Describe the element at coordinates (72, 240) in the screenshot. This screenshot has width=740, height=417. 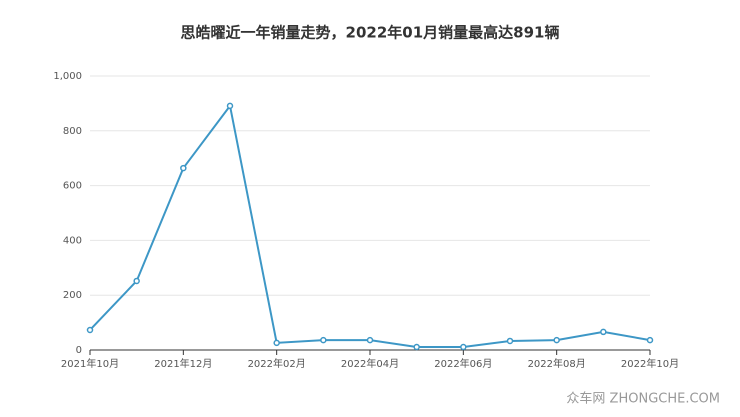
I see `y-tick-label: 400` at that location.